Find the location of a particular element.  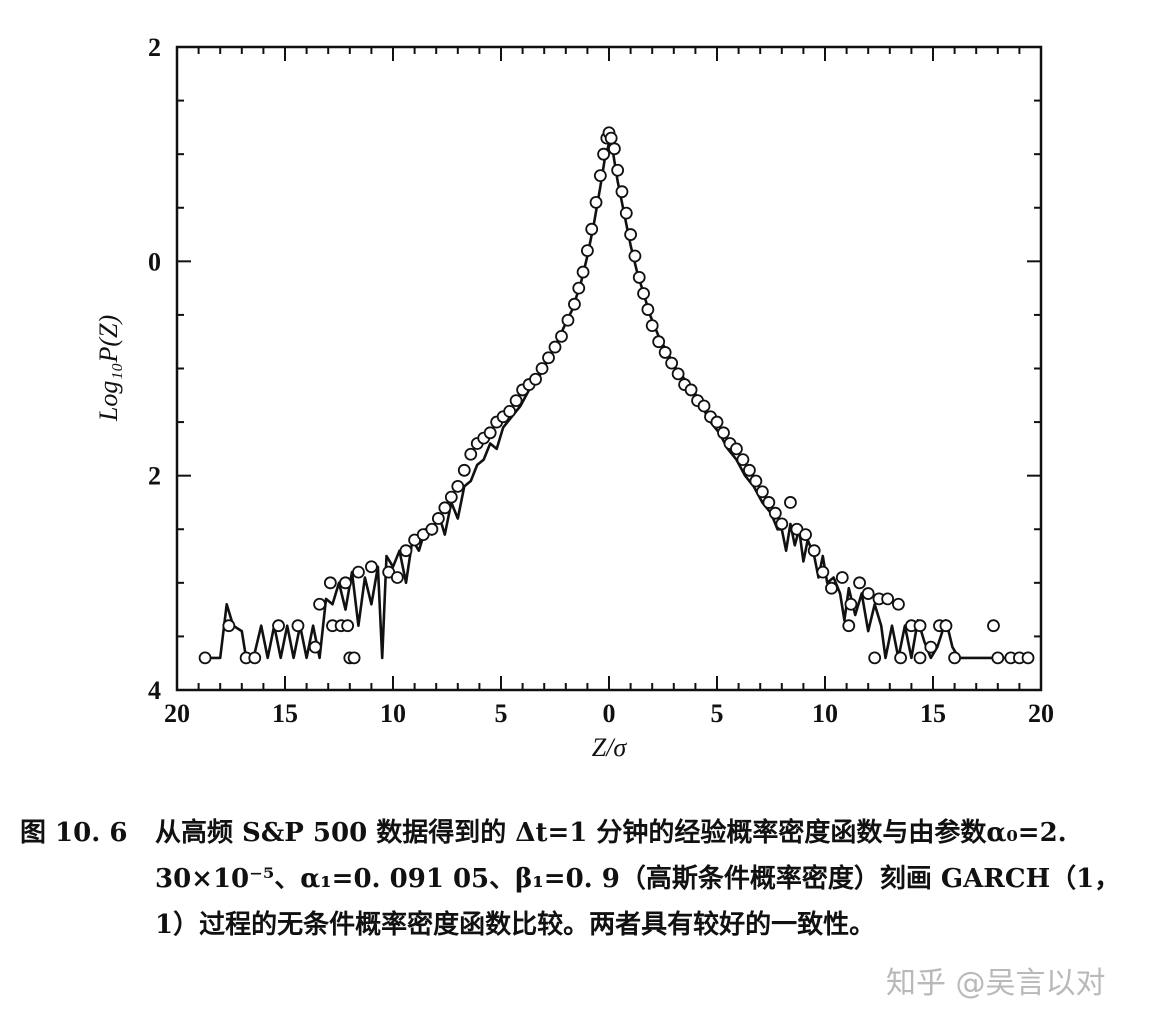

watermark: 知乎 @吴言以对 is located at coordinates (996, 983).